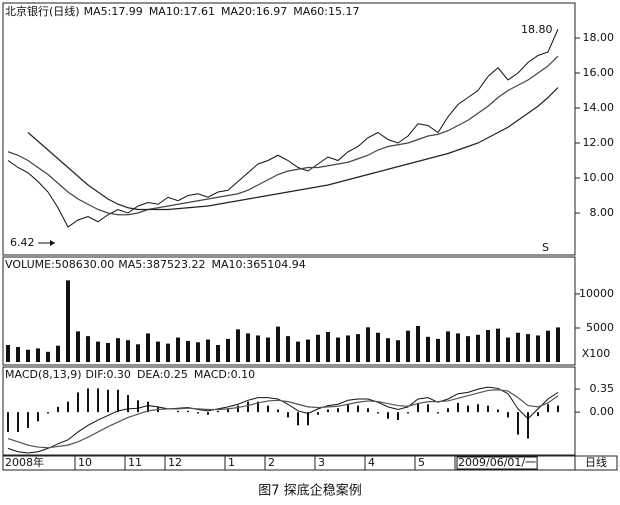  Describe the element at coordinates (113, 11) in the screenshot. I see `indicator: MA5:17.99` at that location.